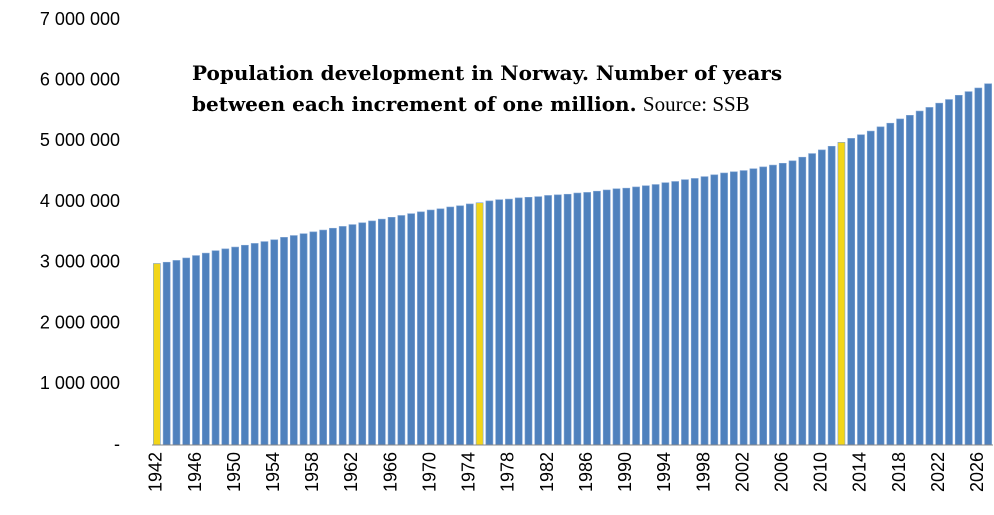 This screenshot has height=515, width=994. Describe the element at coordinates (782, 472) in the screenshot. I see `x-tick-label: 2006` at that location.